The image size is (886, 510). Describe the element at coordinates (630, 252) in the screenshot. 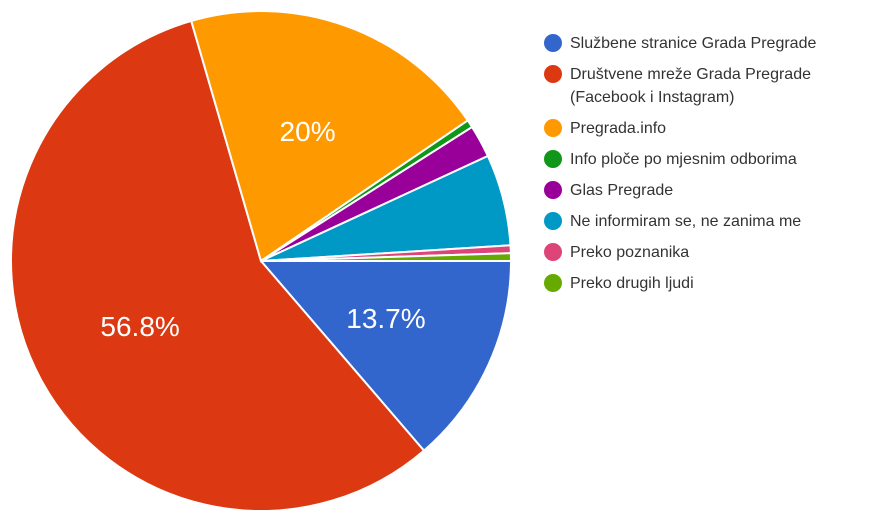

I see `legend-label: Preko poznanika` at that location.